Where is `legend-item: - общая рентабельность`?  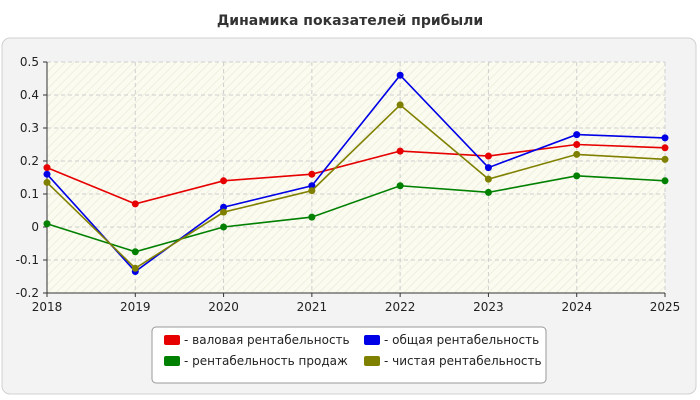
legend-item: - общая рентабельность is located at coordinates (451, 340).